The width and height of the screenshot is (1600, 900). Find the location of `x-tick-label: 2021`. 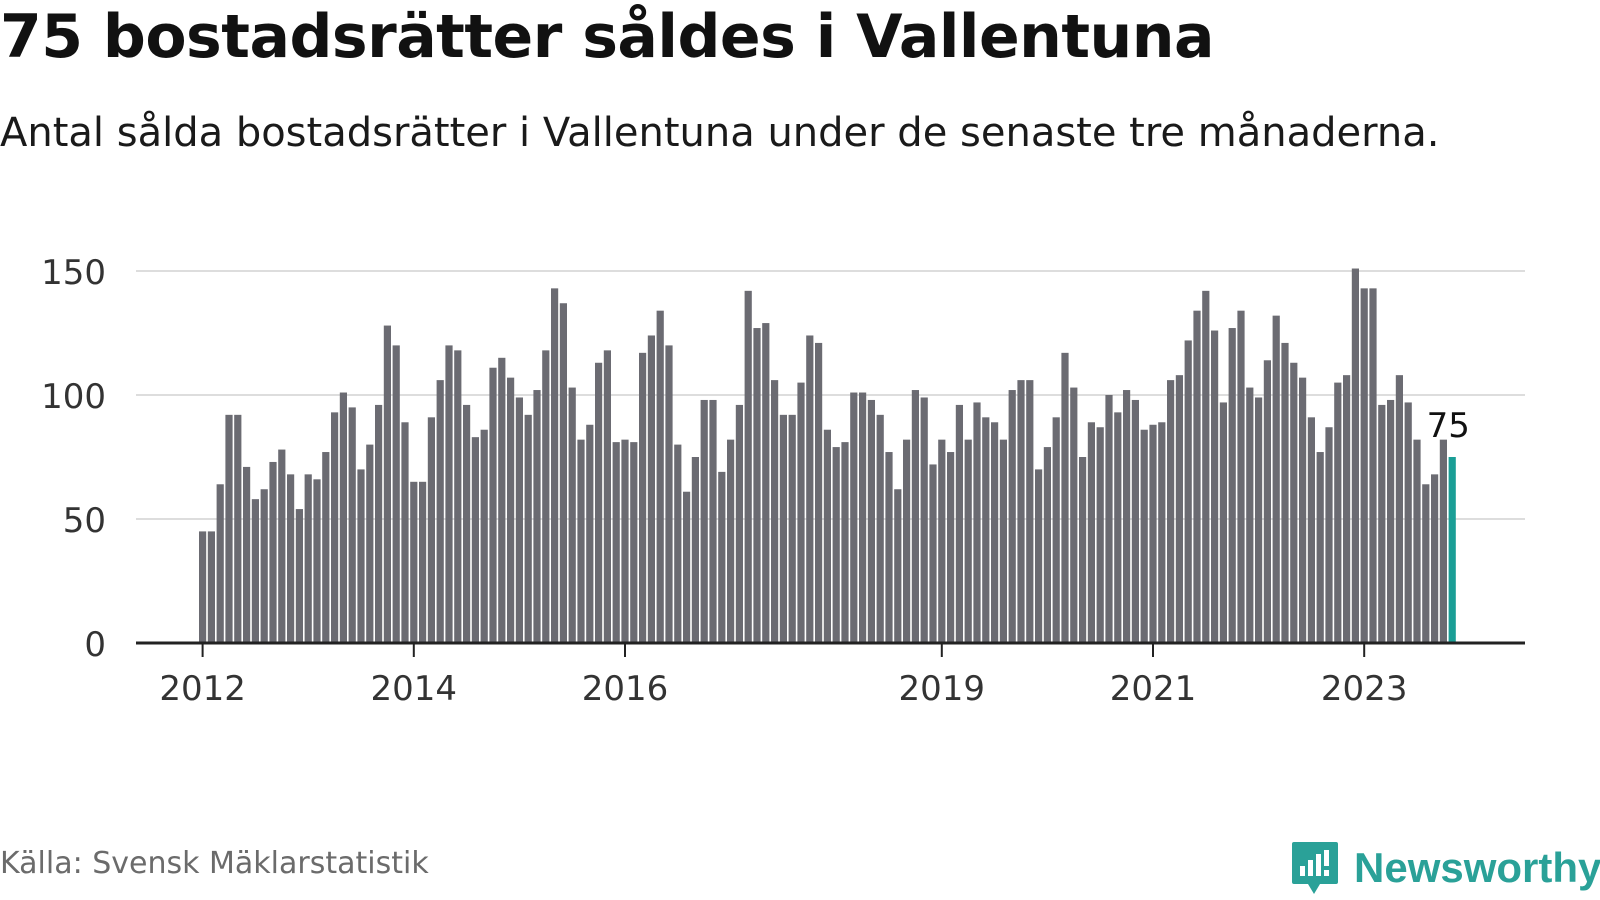

x-tick-label: 2021 is located at coordinates (1153, 689).